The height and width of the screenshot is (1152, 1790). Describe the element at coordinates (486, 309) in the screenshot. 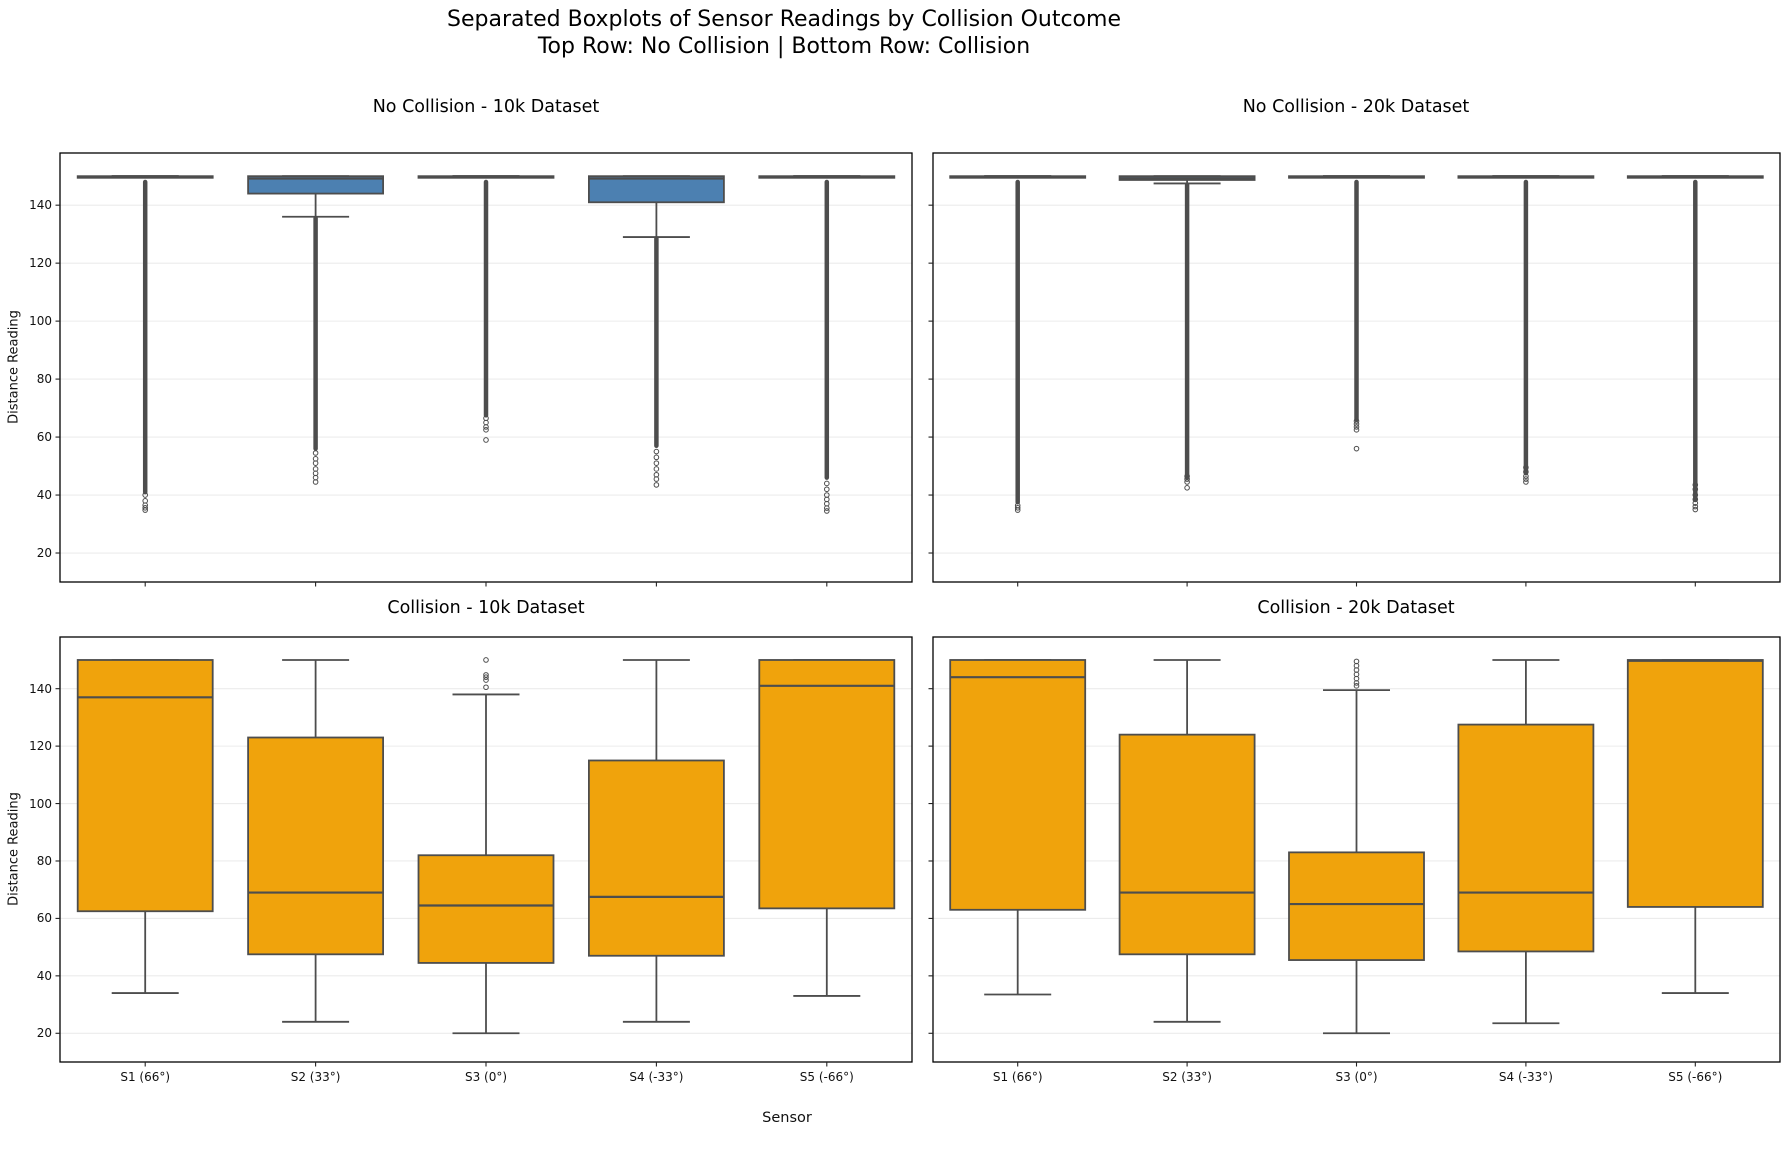

I see `boxplot-no-collision-10k-s3` at that location.